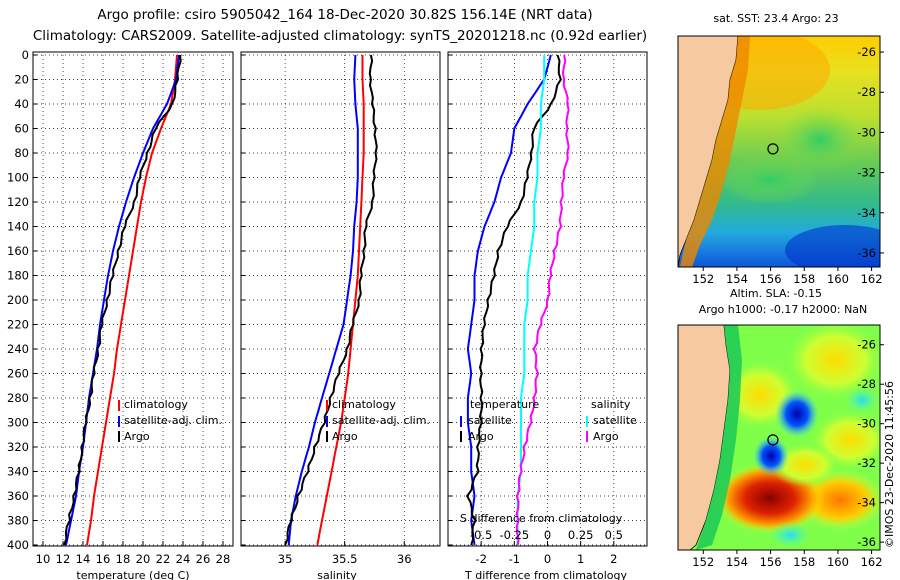 This screenshot has width=900, height=580. What do you see at coordinates (889, 464) in the screenshot?
I see `imos-timestamp: ©IMOS 23-Dec-2020 11:45:56` at bounding box center [889, 464].